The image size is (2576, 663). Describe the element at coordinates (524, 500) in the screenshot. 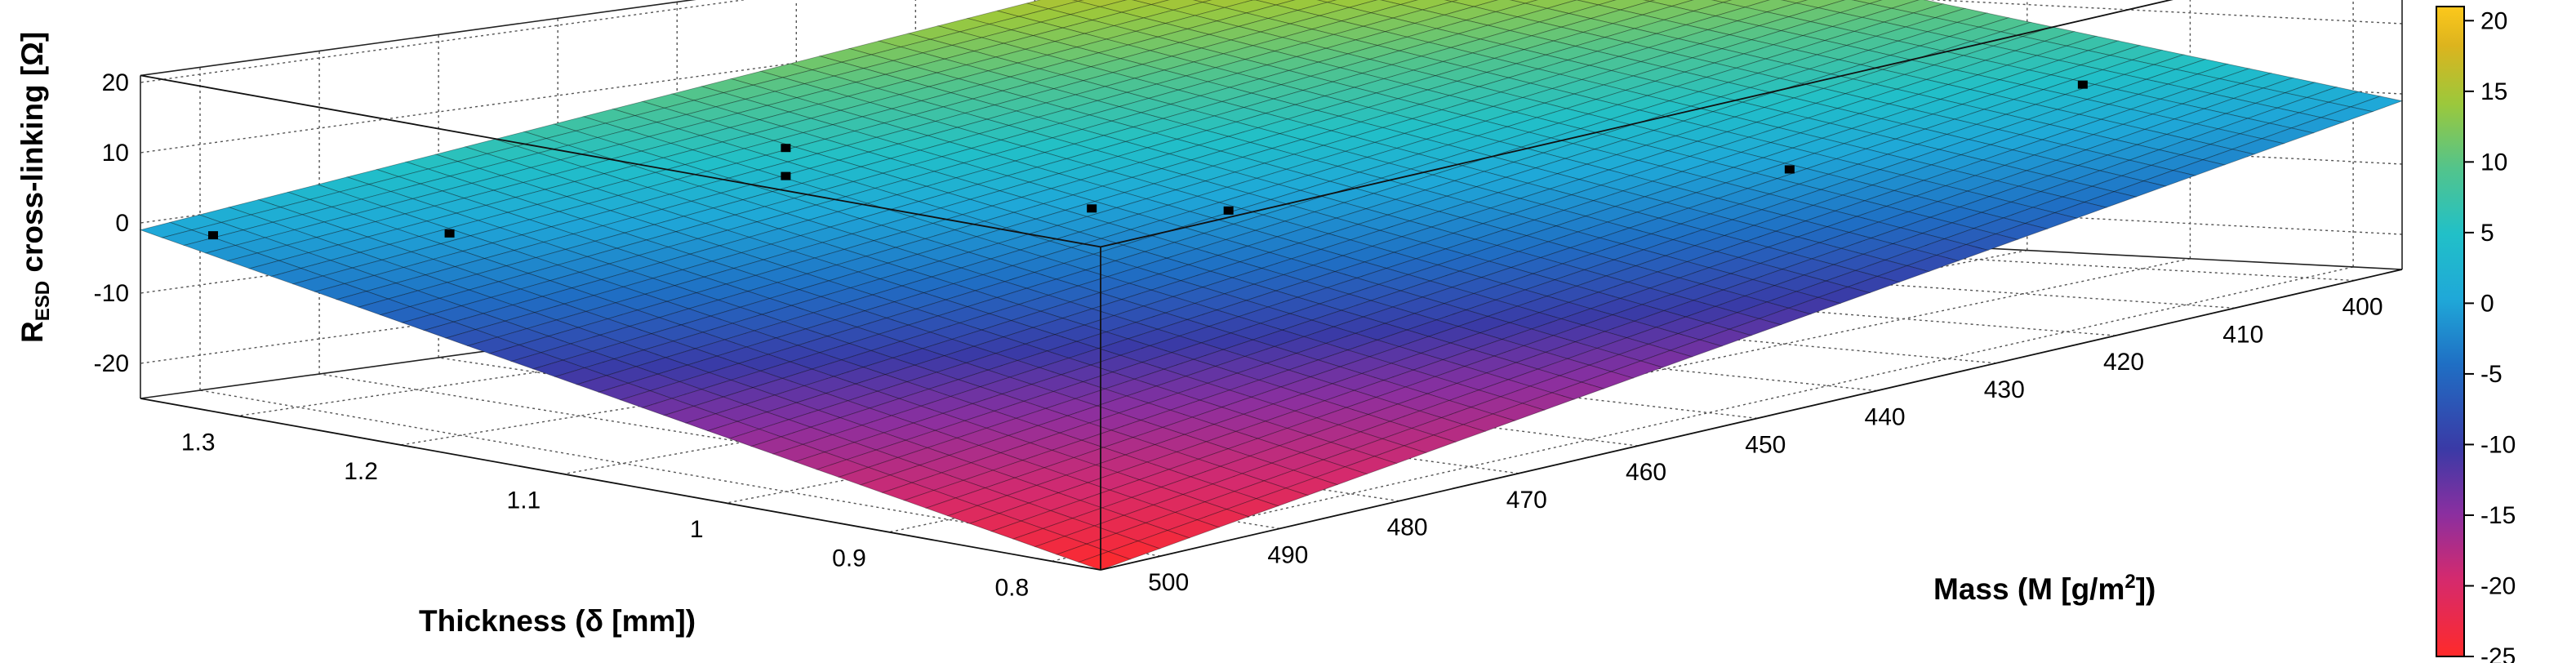

I see `x-tick-label: 1.1` at that location.